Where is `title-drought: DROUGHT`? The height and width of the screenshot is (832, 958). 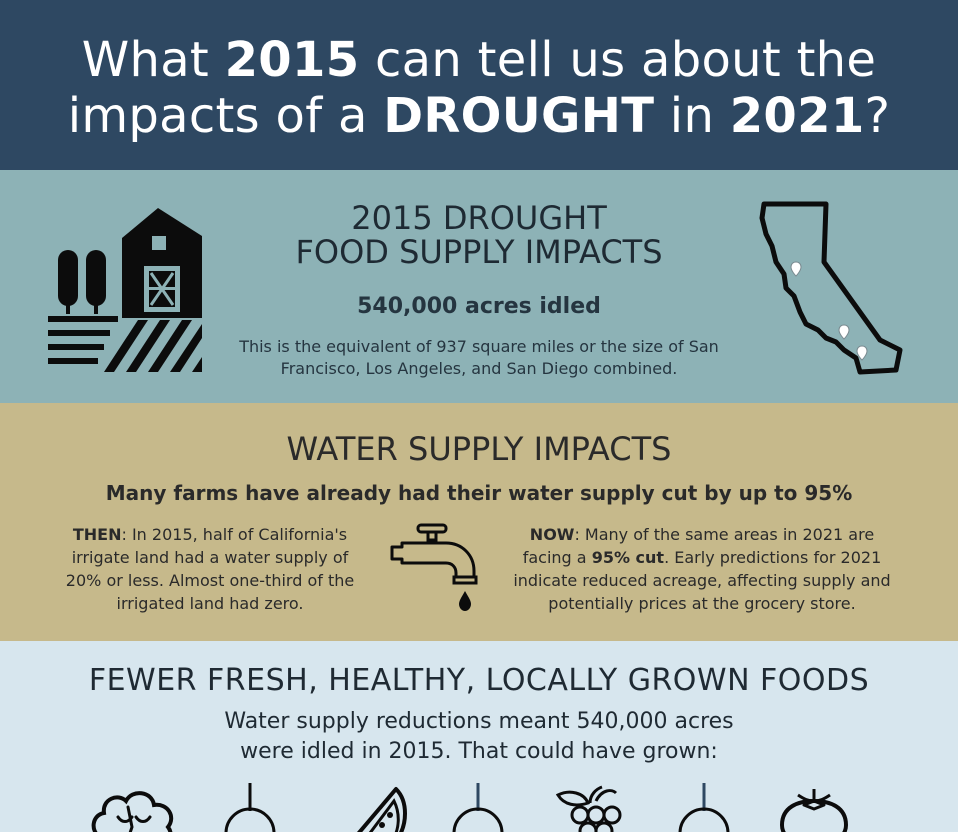
title-drought: DROUGHT is located at coordinates (519, 116).